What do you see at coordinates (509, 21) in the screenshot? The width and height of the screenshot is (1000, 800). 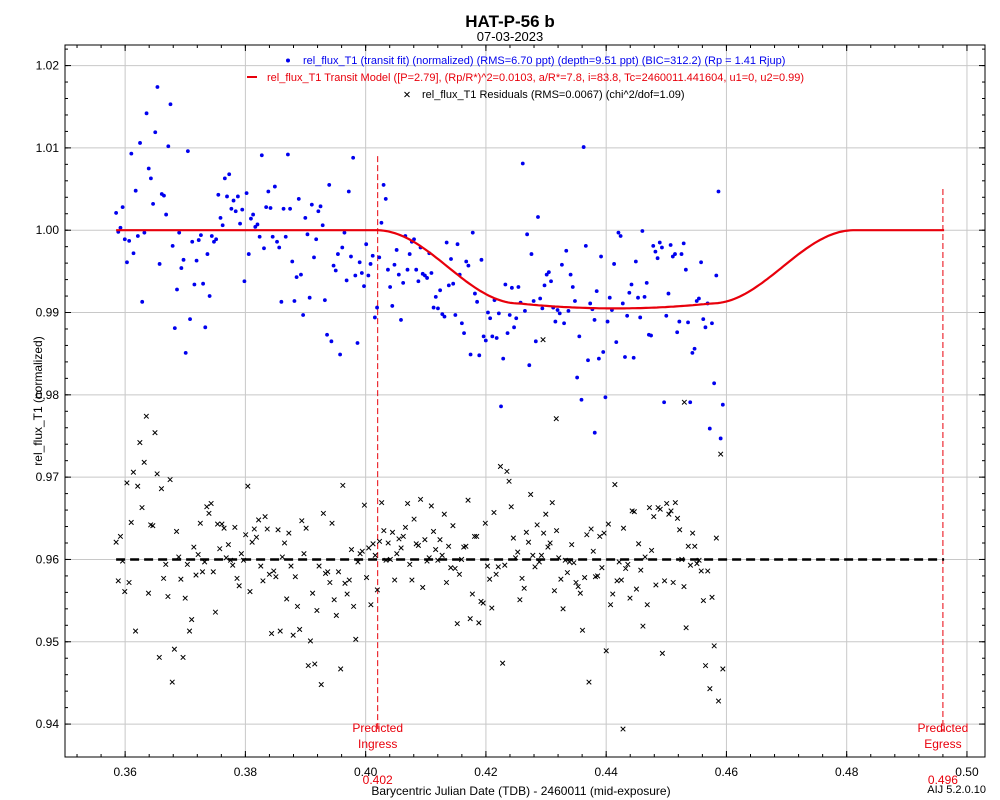 I see `chart-title: HAT-P-56 b` at bounding box center [509, 21].